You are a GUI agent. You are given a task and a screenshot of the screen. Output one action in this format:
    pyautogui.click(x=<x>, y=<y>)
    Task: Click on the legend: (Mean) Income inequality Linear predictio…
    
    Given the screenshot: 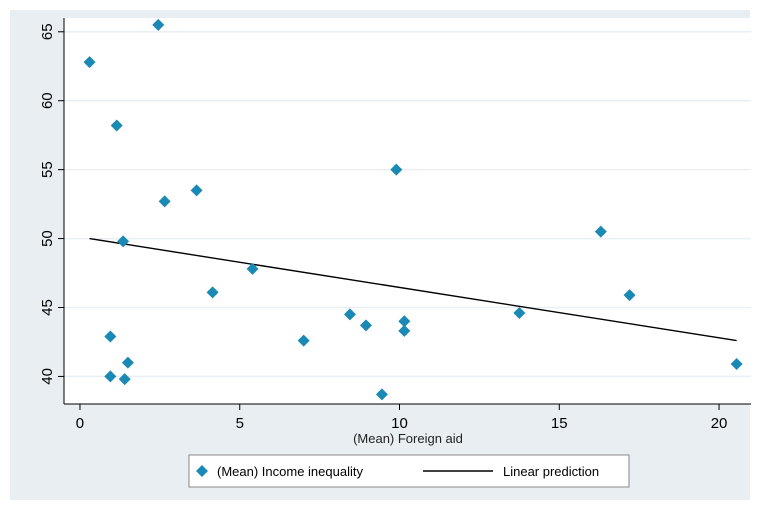 What is the action you would take?
    pyautogui.click(x=409, y=471)
    